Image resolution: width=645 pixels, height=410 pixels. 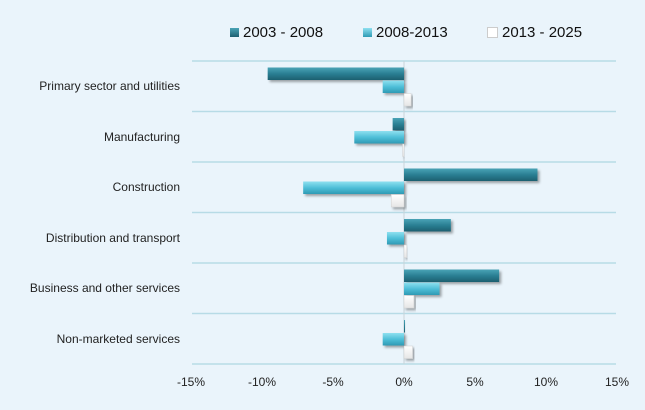 I want to click on x-tick-label: 0%, so click(x=404, y=382).